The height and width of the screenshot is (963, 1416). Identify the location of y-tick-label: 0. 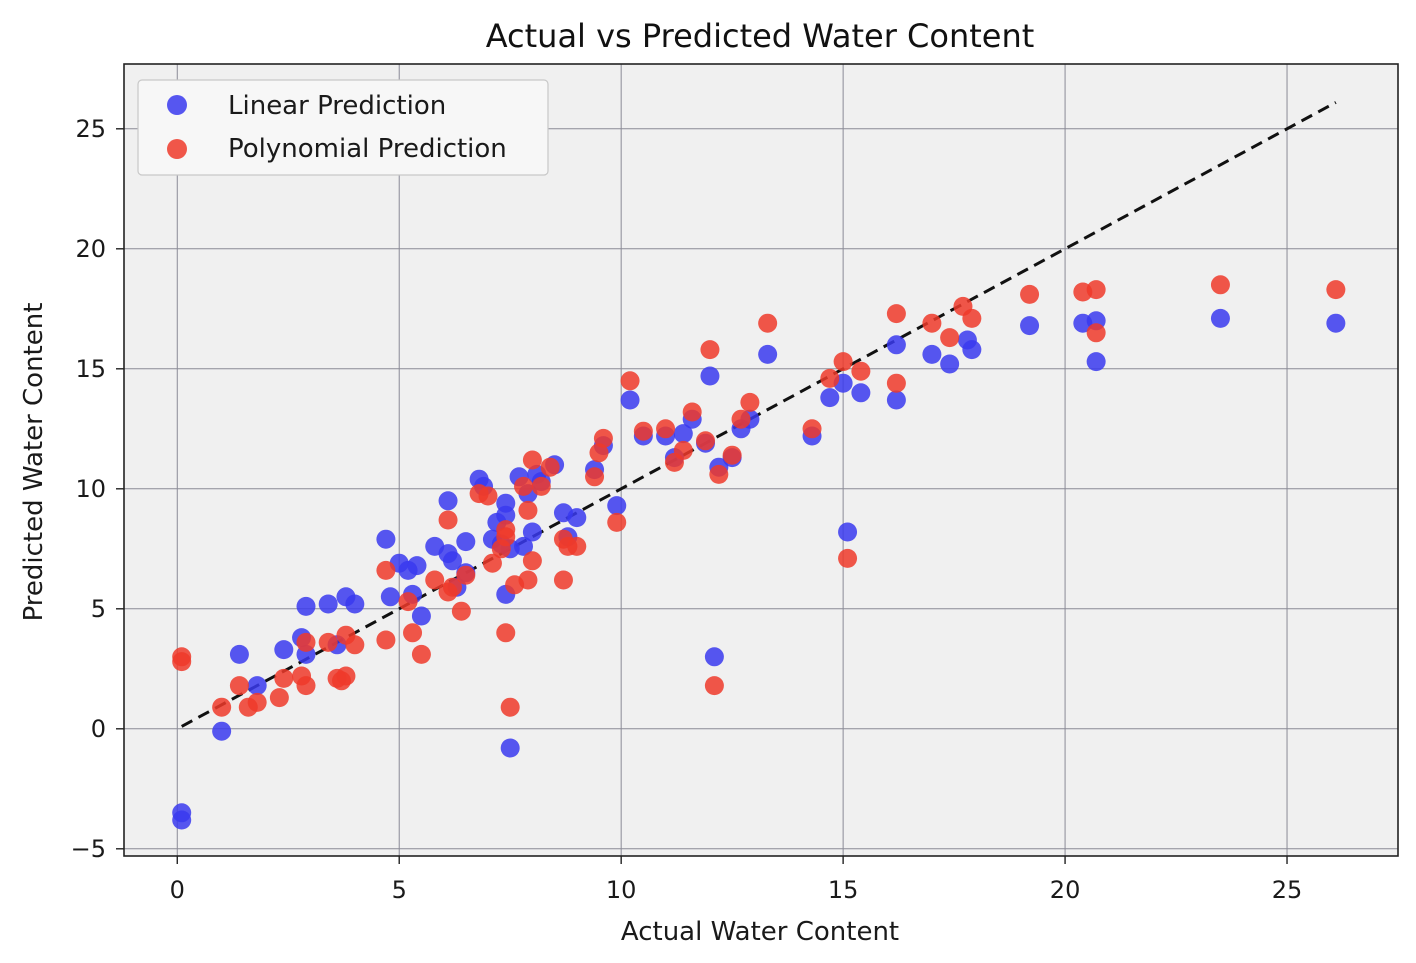
(98, 729).